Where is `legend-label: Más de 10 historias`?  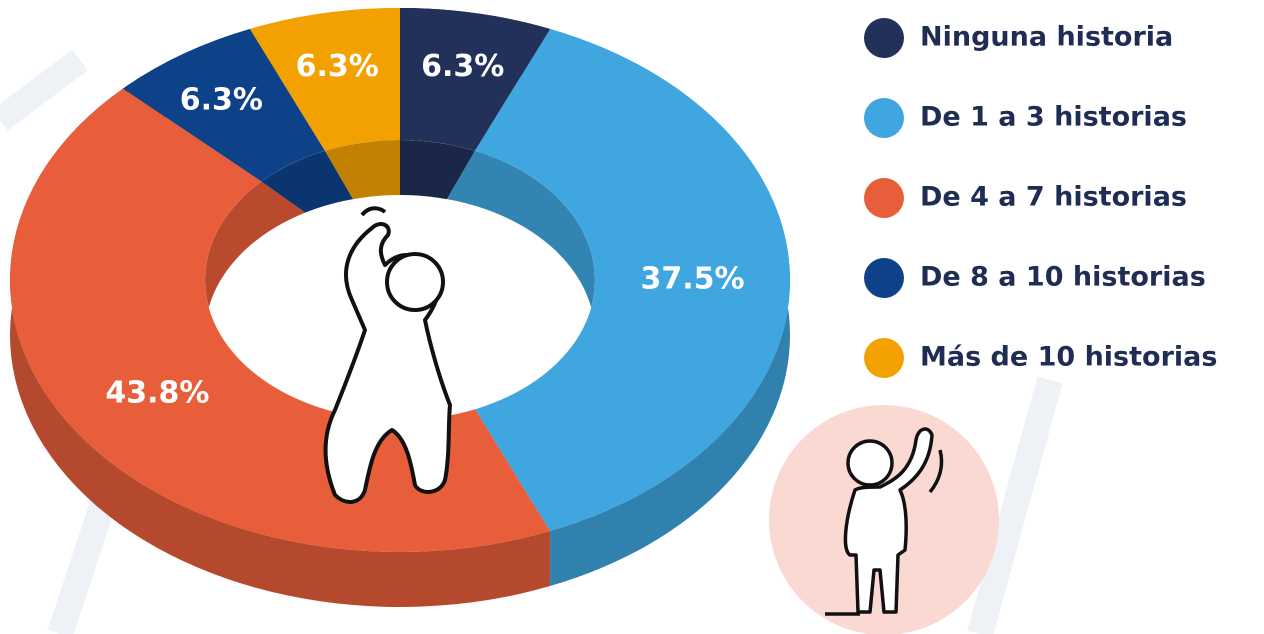 legend-label: Más de 10 historias is located at coordinates (1068, 357).